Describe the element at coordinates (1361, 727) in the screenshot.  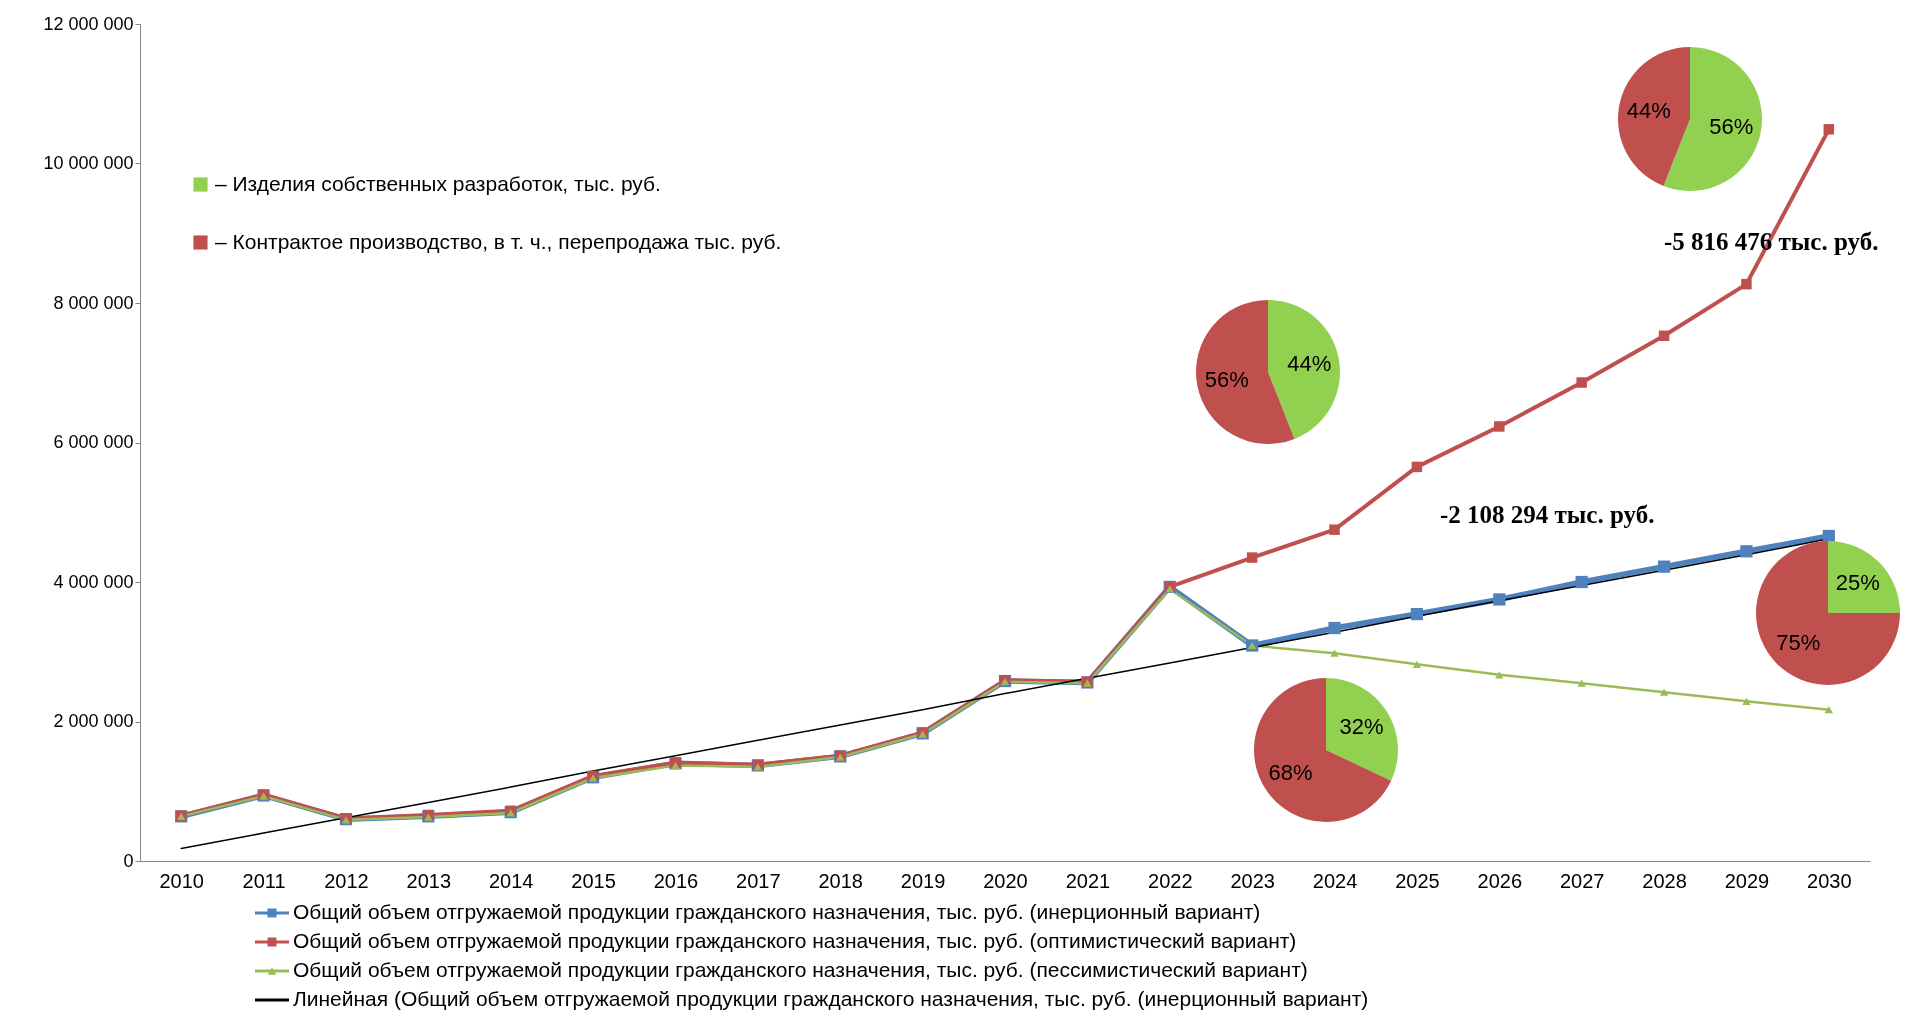
I see `data-label: 32%` at that location.